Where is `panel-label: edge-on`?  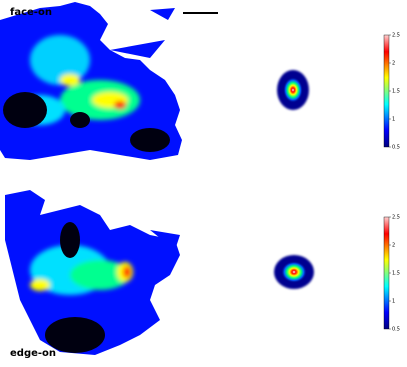
panel-label: edge-on is located at coordinates (33, 353).